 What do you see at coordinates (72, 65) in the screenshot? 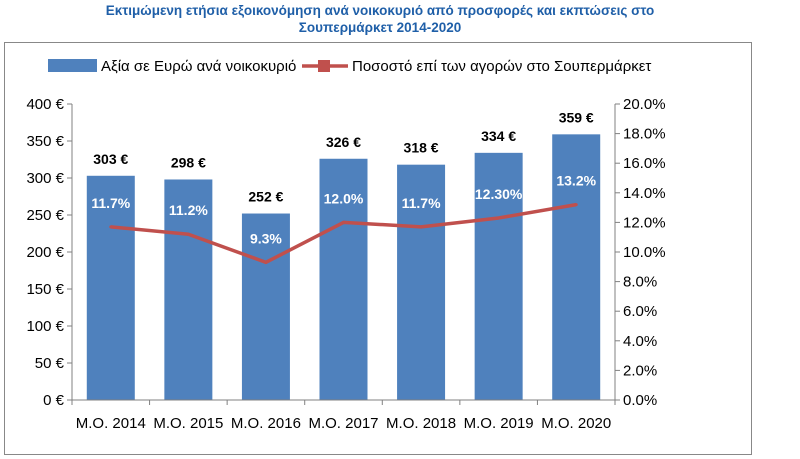
I see `legend-swatch-bars` at bounding box center [72, 65].